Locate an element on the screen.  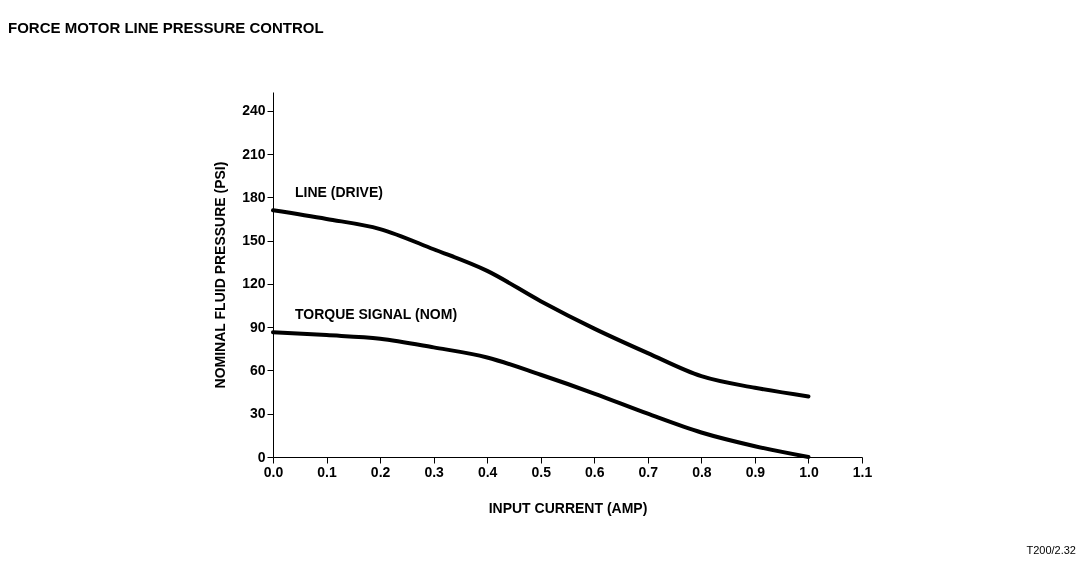
series-label: LINE (DRIVE) is located at coordinates (339, 192).